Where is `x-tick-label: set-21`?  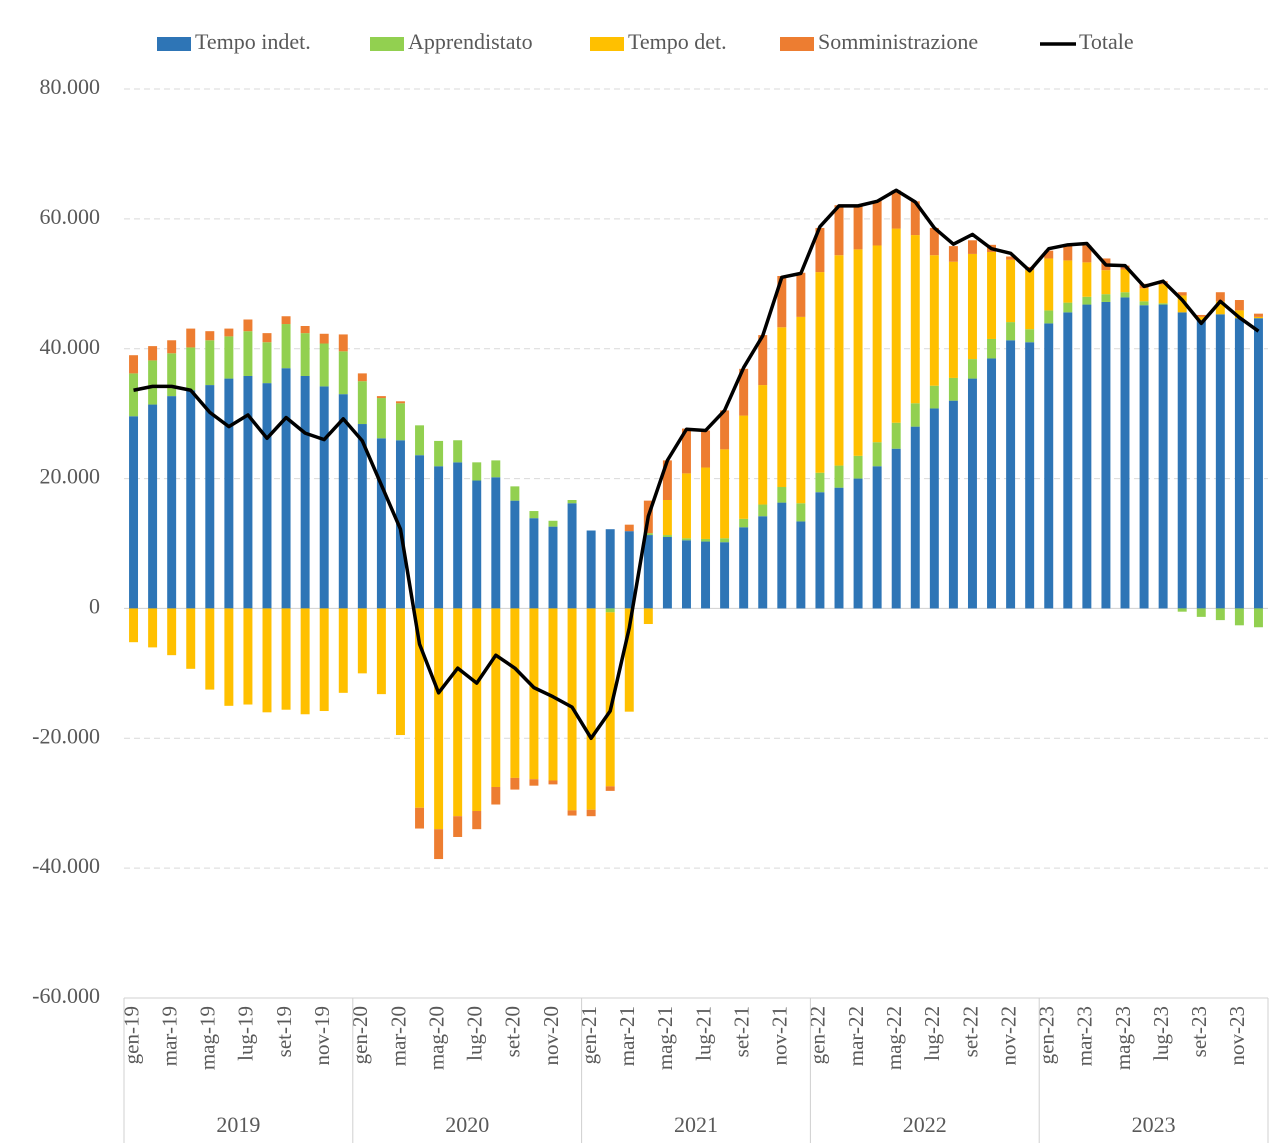 x-tick-label: set-21 is located at coordinates (741, 1031).